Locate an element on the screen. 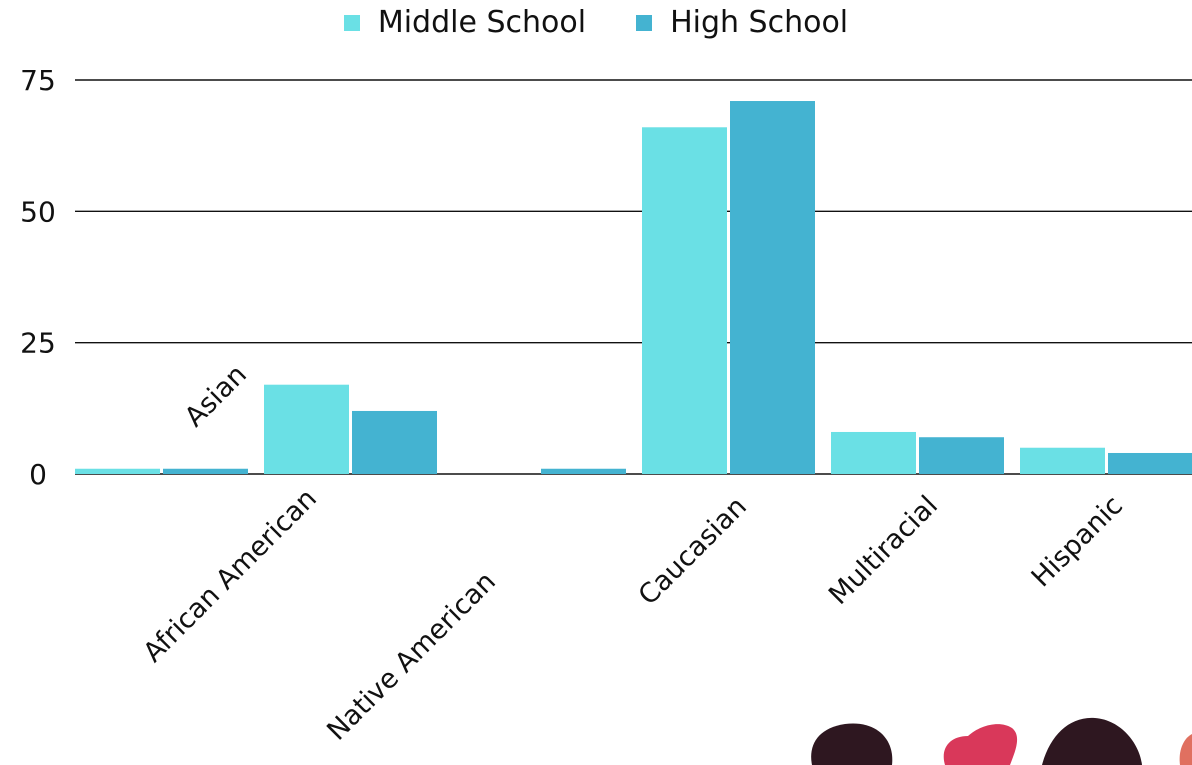  bar-middle-school-asian is located at coordinates (117, 471).